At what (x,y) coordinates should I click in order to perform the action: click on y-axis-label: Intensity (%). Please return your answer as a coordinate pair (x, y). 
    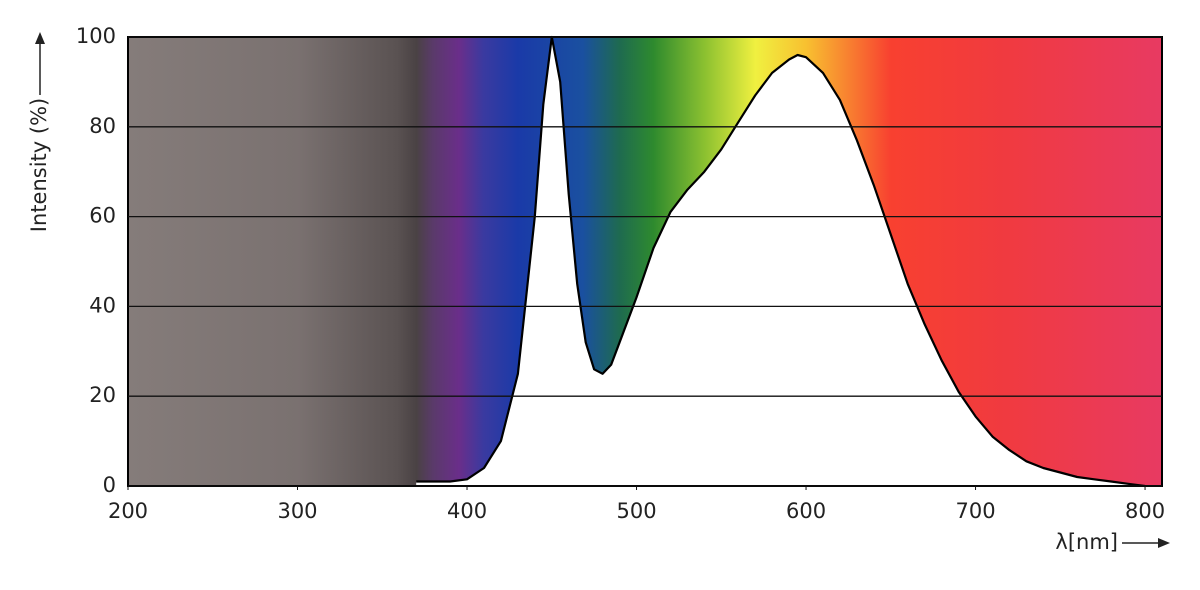
    Looking at the image, I should click on (39, 165).